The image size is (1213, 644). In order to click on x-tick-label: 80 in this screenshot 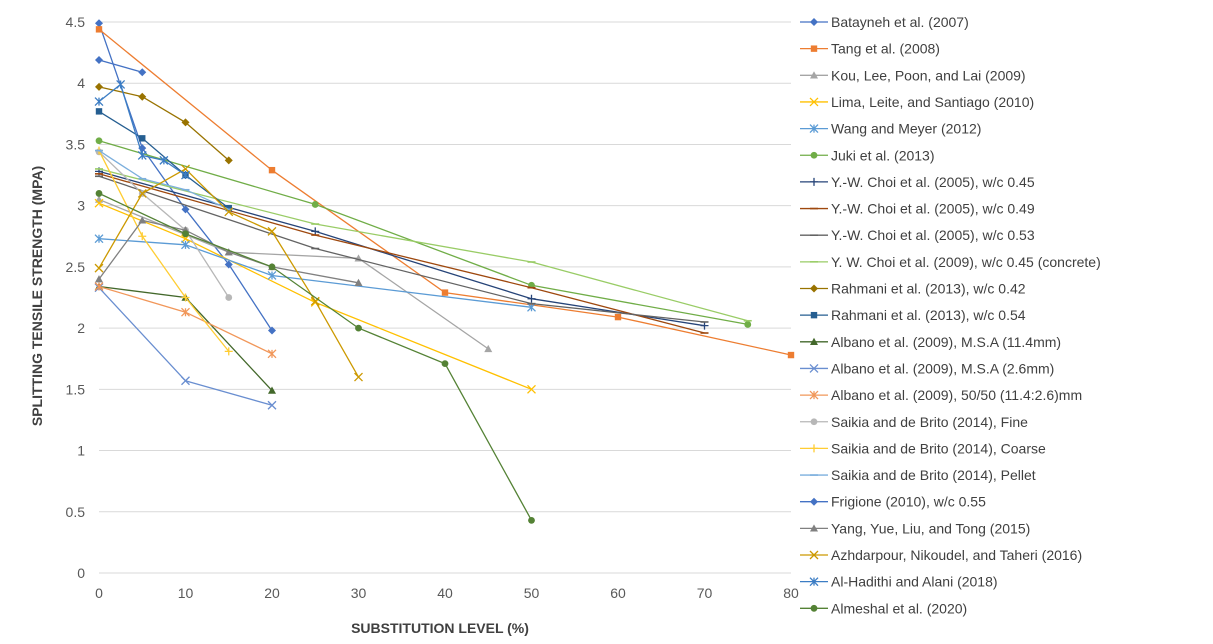, I will do `click(791, 593)`.